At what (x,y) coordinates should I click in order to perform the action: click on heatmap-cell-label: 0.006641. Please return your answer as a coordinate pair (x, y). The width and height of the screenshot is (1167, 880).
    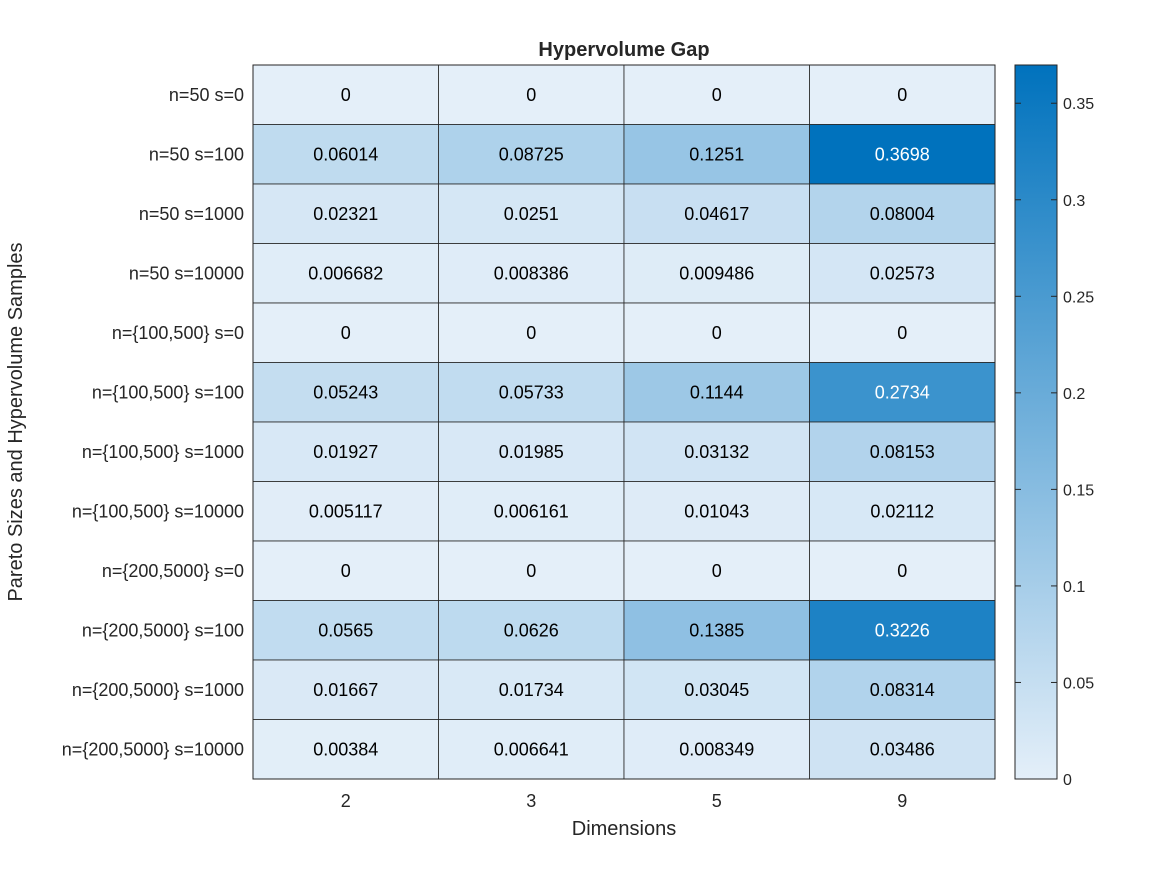
    Looking at the image, I should click on (531, 749).